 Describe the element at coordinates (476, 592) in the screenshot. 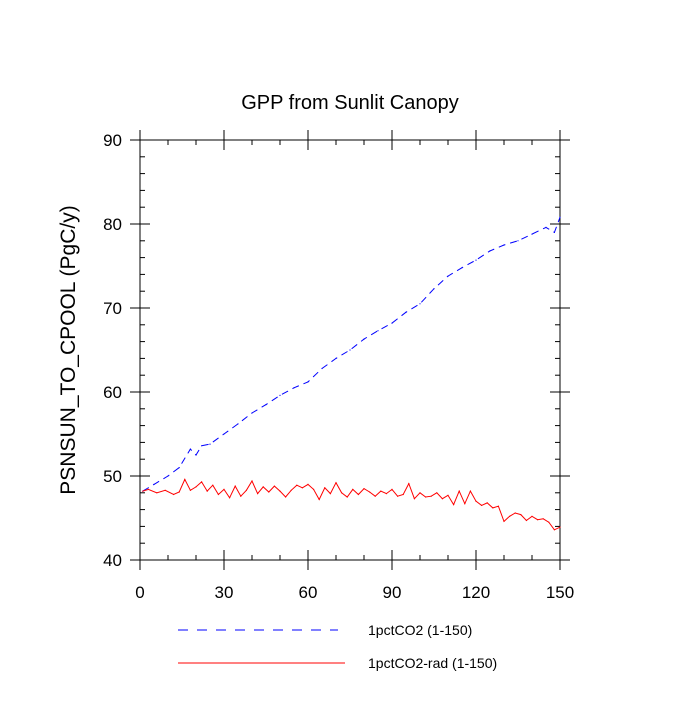

I see `x-tick-label: 120` at that location.